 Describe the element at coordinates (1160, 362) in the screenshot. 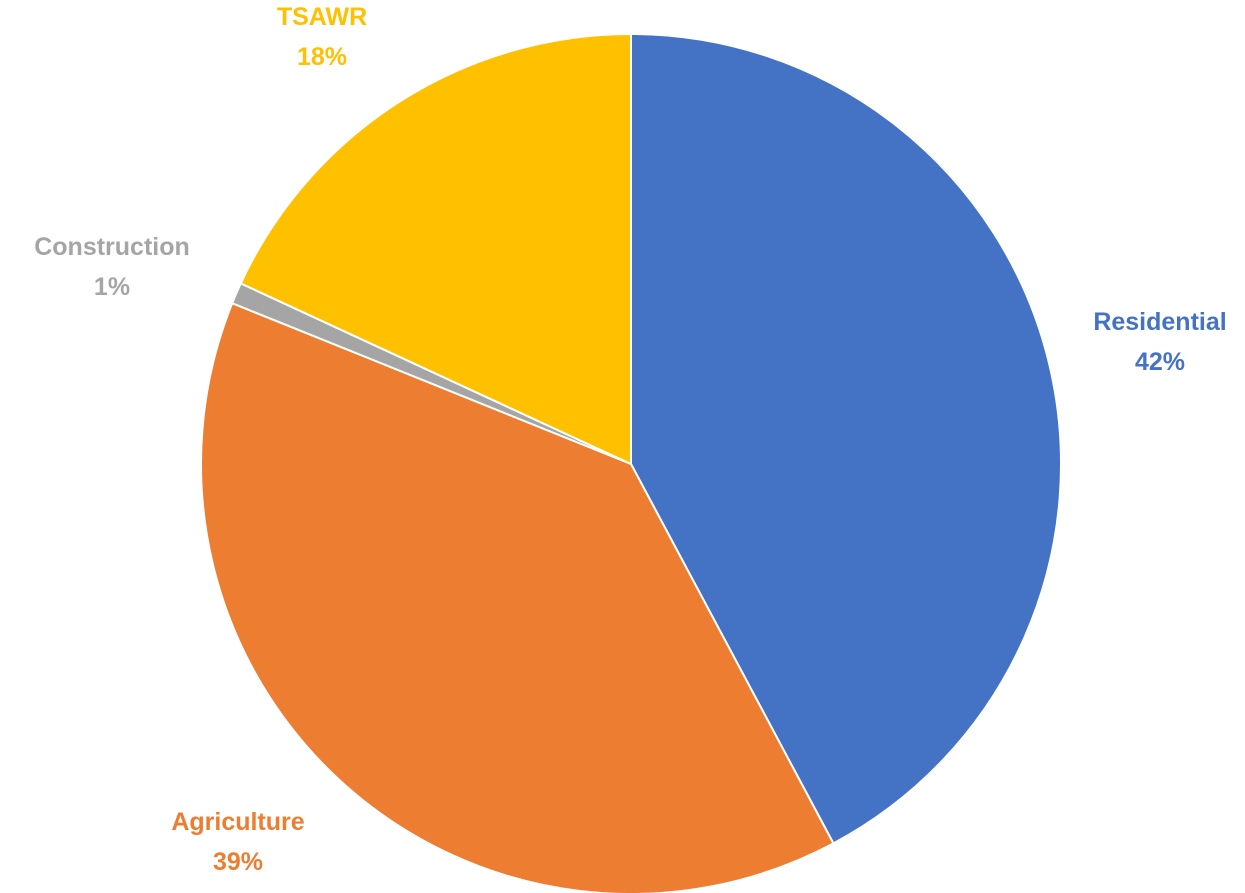

I see `data-label-percent-residential: 42%` at that location.